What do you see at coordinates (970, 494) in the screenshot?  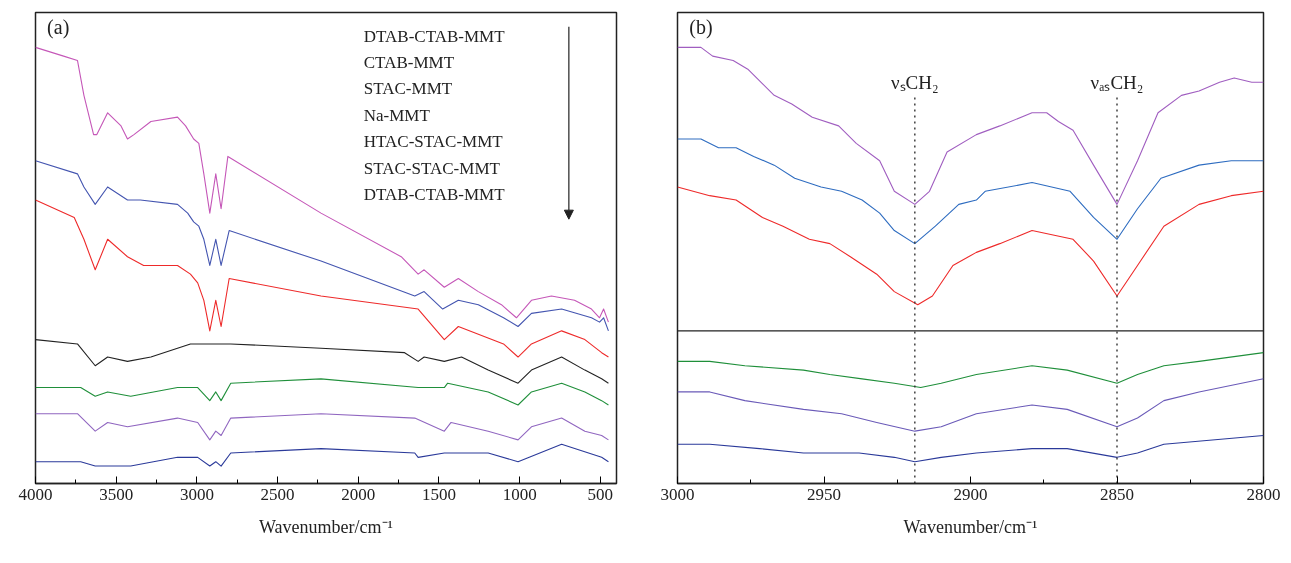 I see `x-tick-label: 2900` at bounding box center [970, 494].